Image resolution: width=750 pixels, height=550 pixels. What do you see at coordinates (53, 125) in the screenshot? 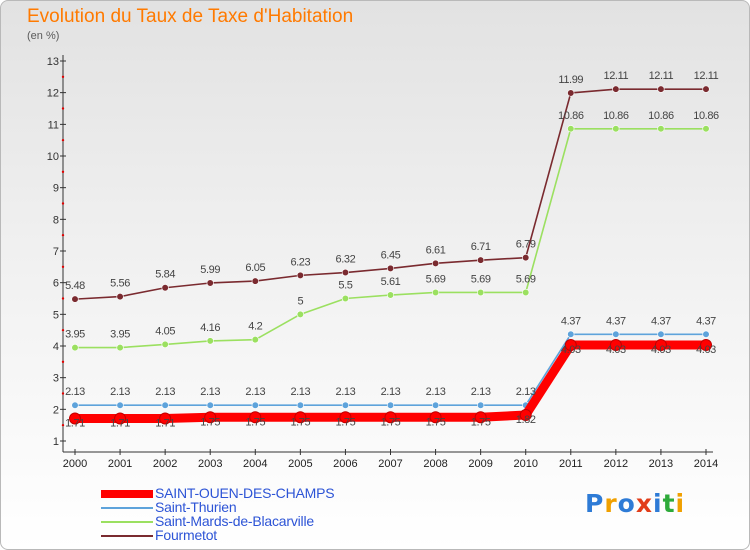
I see `y-tick-label: 11` at bounding box center [53, 125].